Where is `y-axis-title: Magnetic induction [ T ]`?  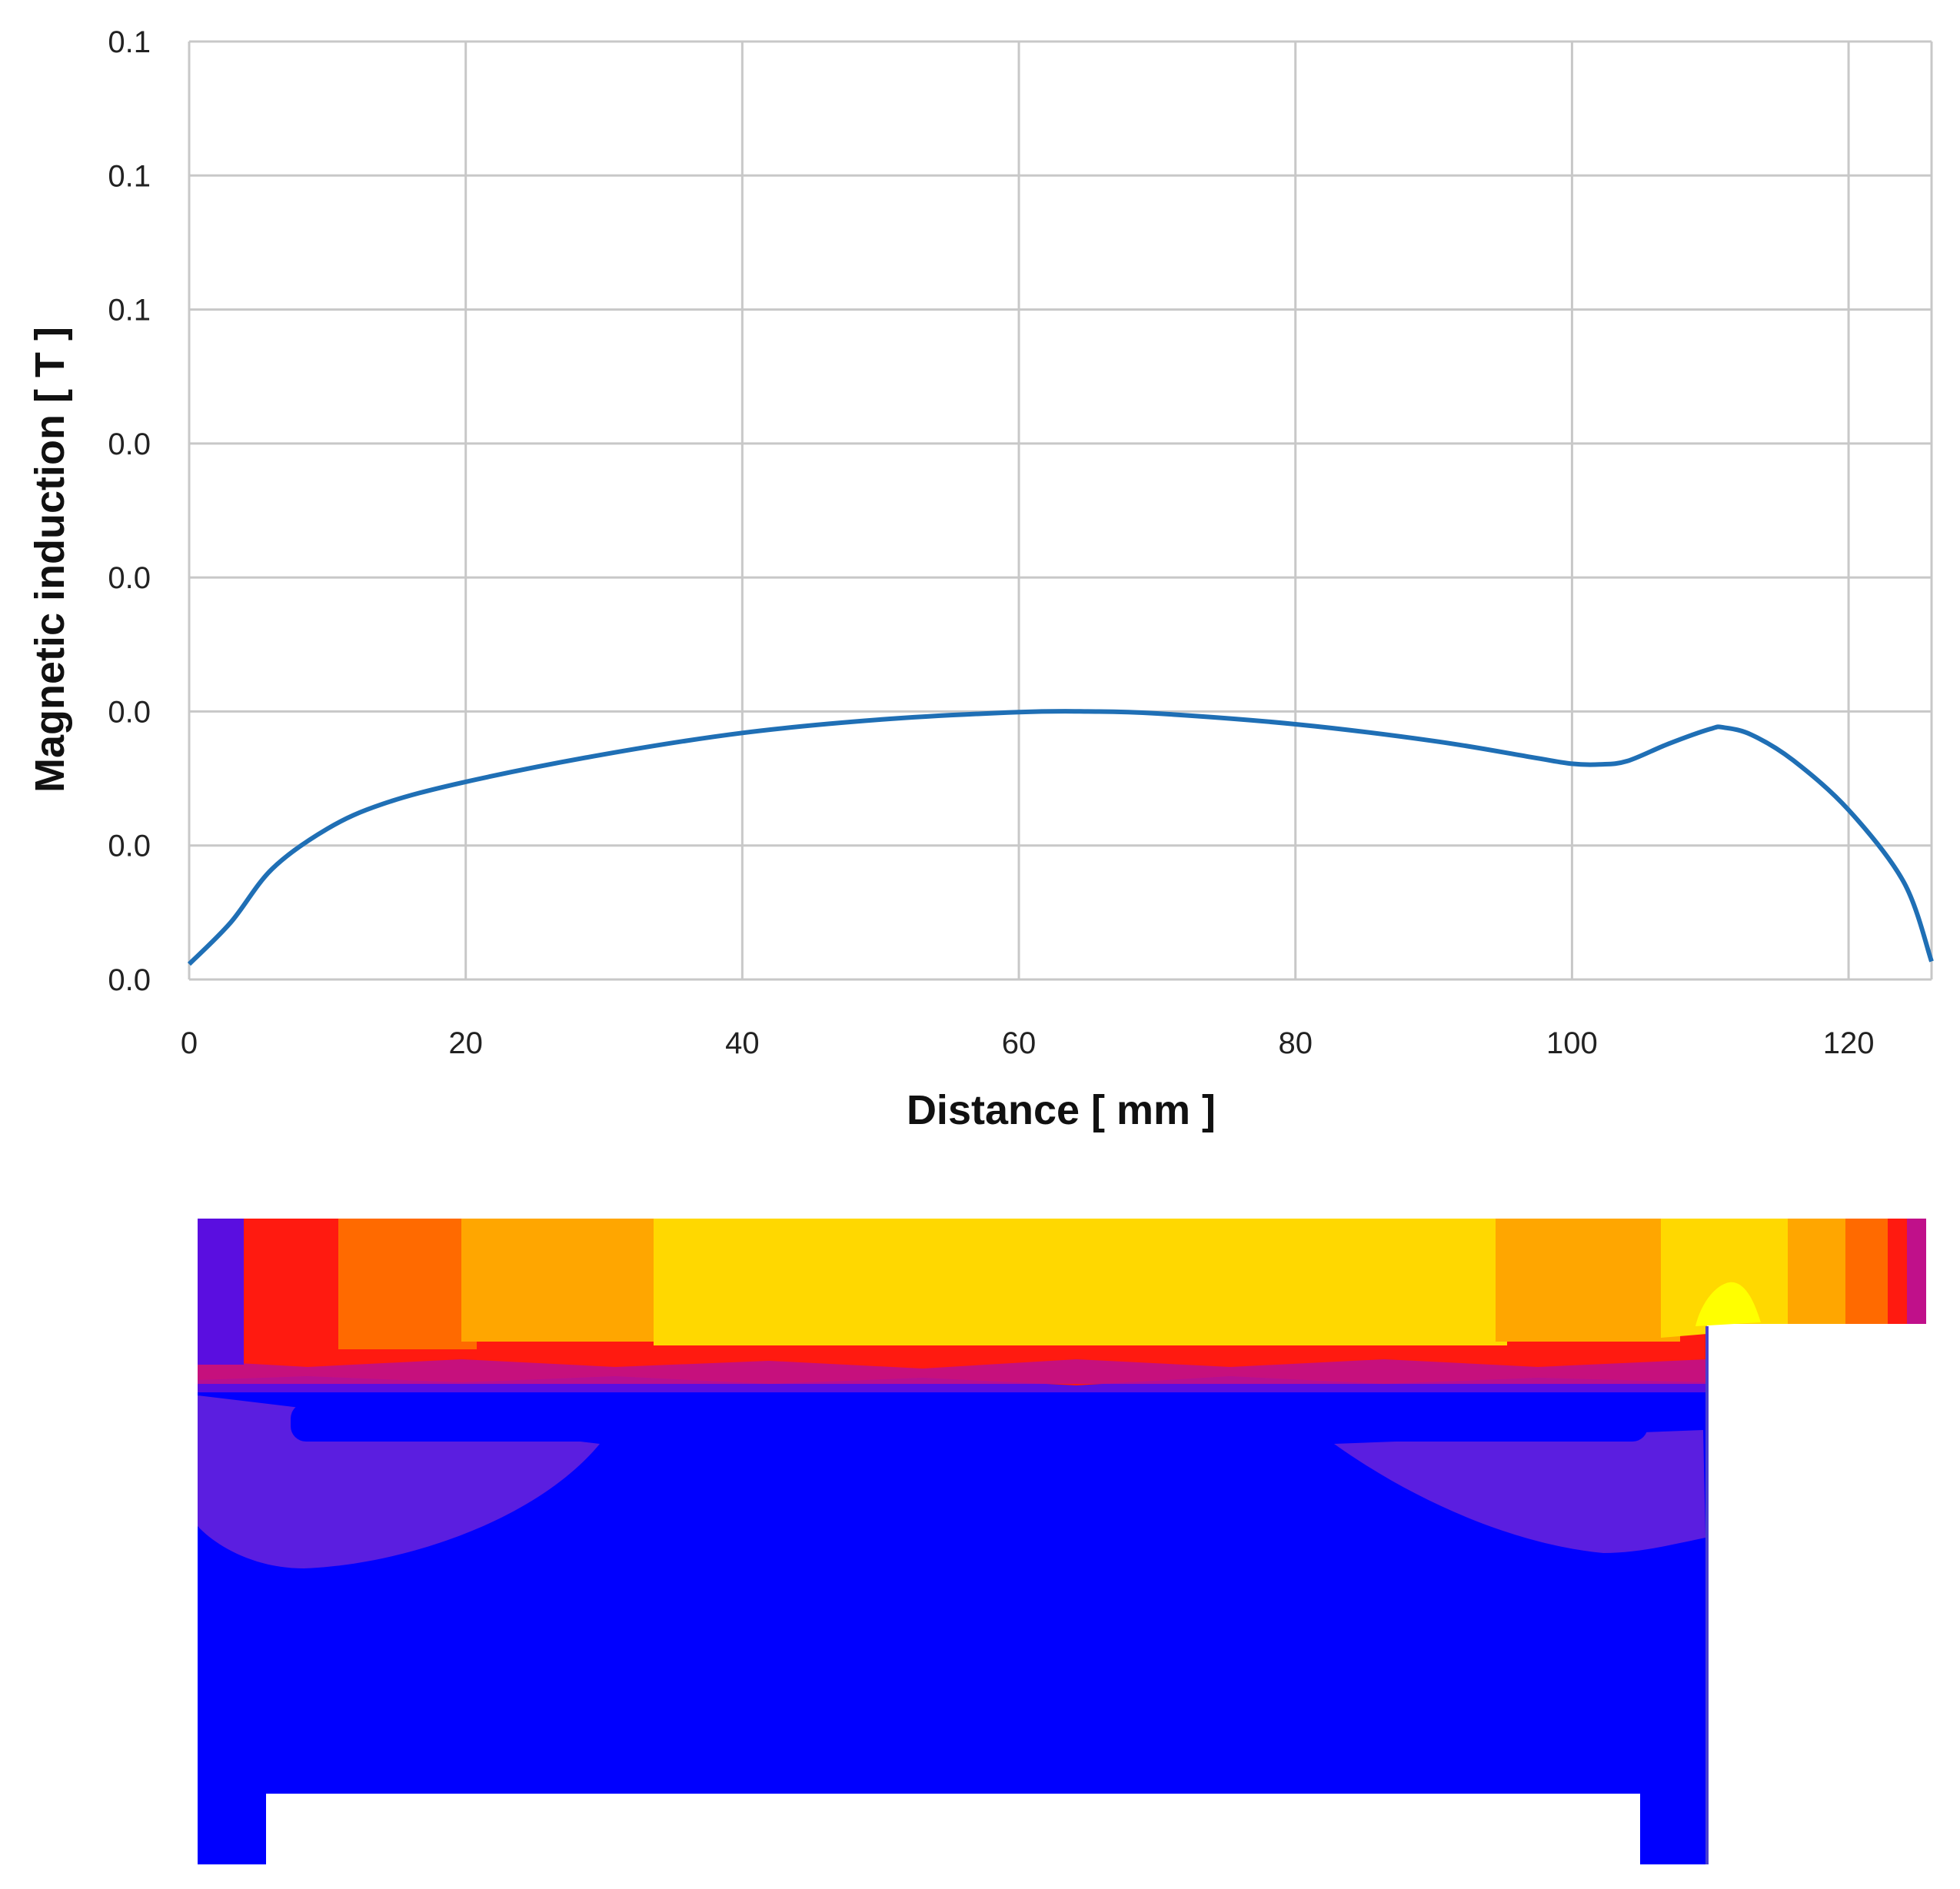
y-axis-title: Magnetic induction [ T ] is located at coordinates (50, 560).